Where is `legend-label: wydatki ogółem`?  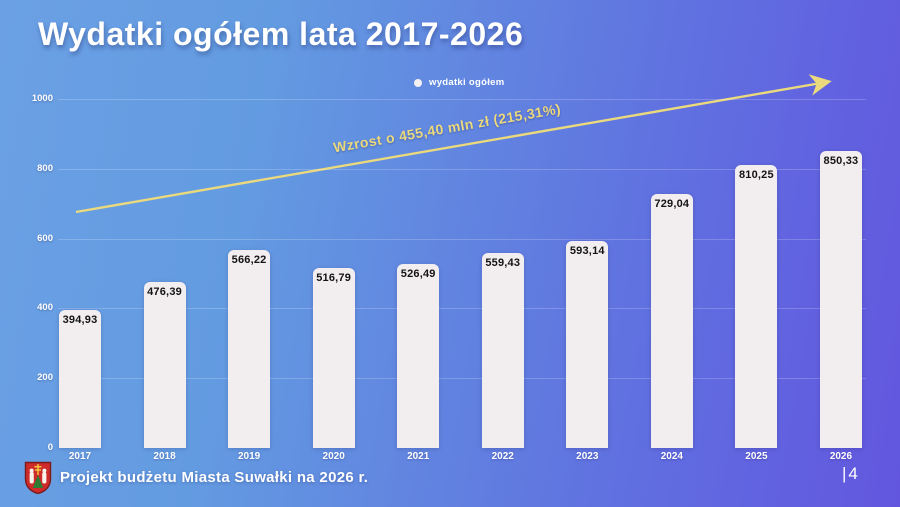
legend-label: wydatki ogółem is located at coordinates (467, 82).